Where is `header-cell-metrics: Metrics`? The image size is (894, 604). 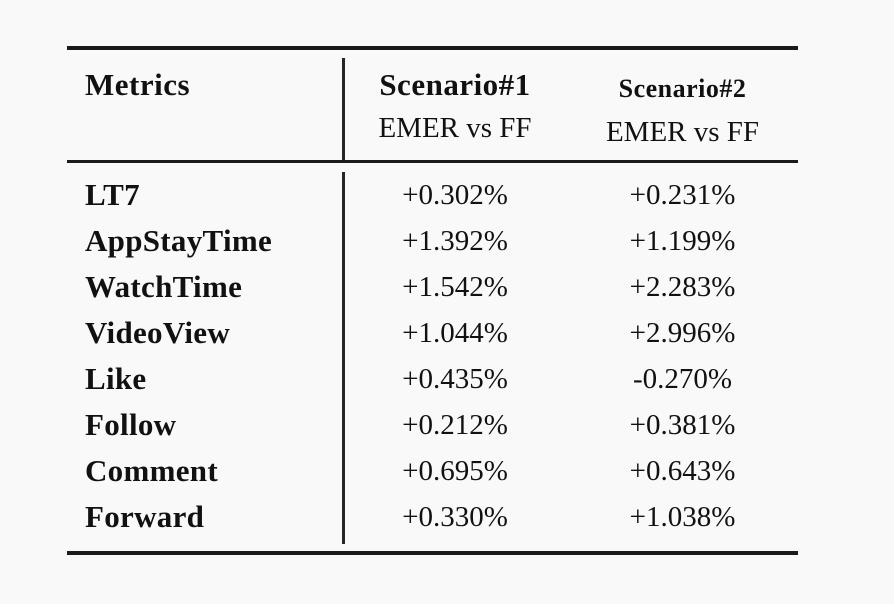
header-cell-metrics: Metrics is located at coordinates (205, 105).